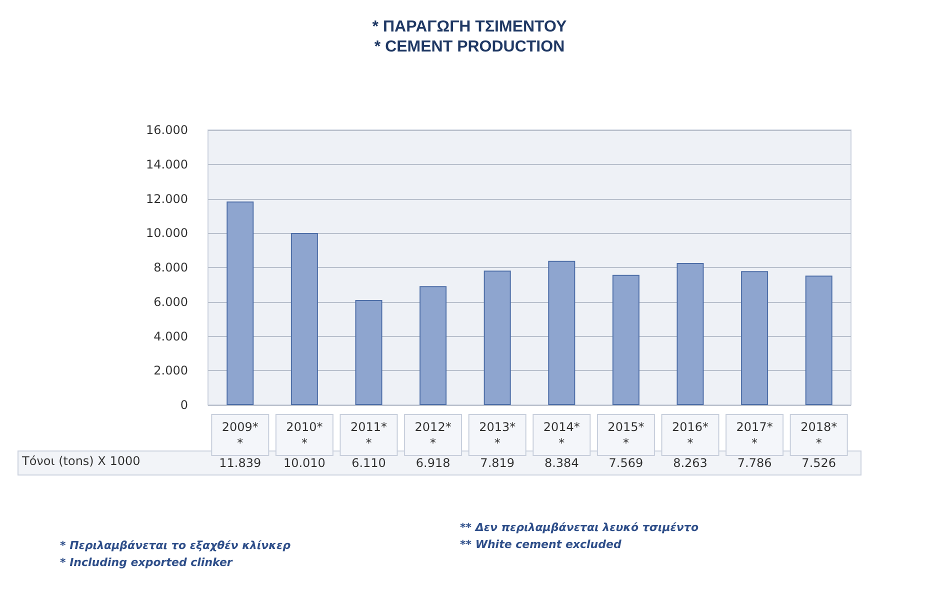 This screenshot has width=939, height=590. I want to click on data-label: 6.110, so click(369, 463).